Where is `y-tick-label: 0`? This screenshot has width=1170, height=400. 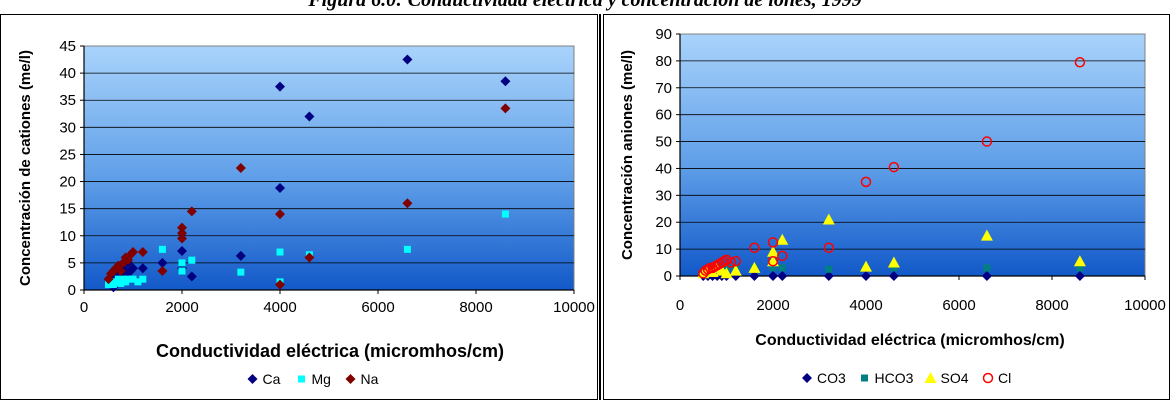
y-tick-label: 0 is located at coordinates (72, 290).